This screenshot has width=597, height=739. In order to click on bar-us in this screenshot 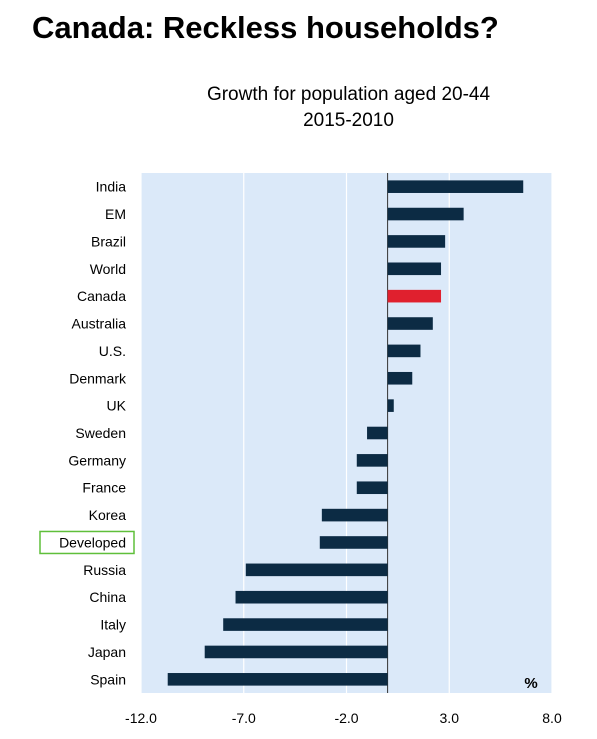, I will do `click(404, 351)`.